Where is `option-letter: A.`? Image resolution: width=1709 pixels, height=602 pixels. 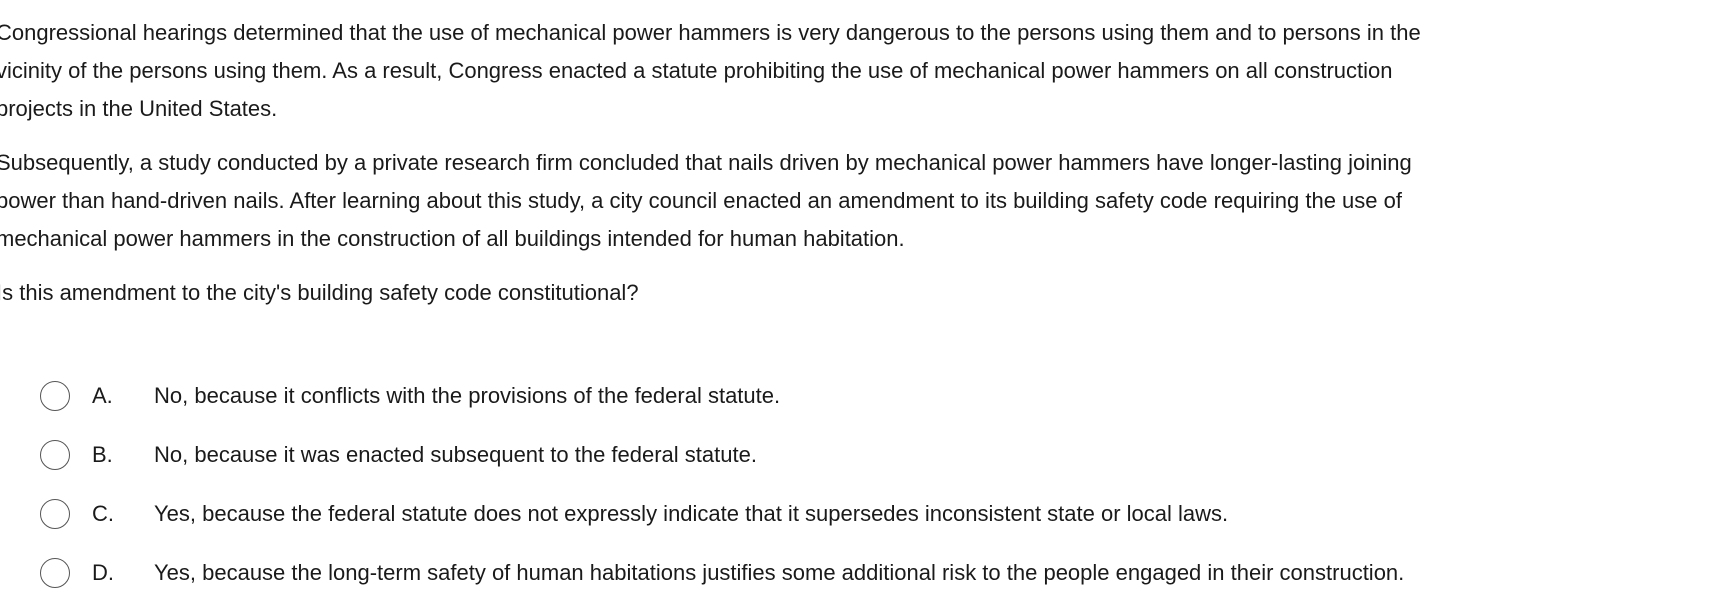 option-letter: A. is located at coordinates (102, 395).